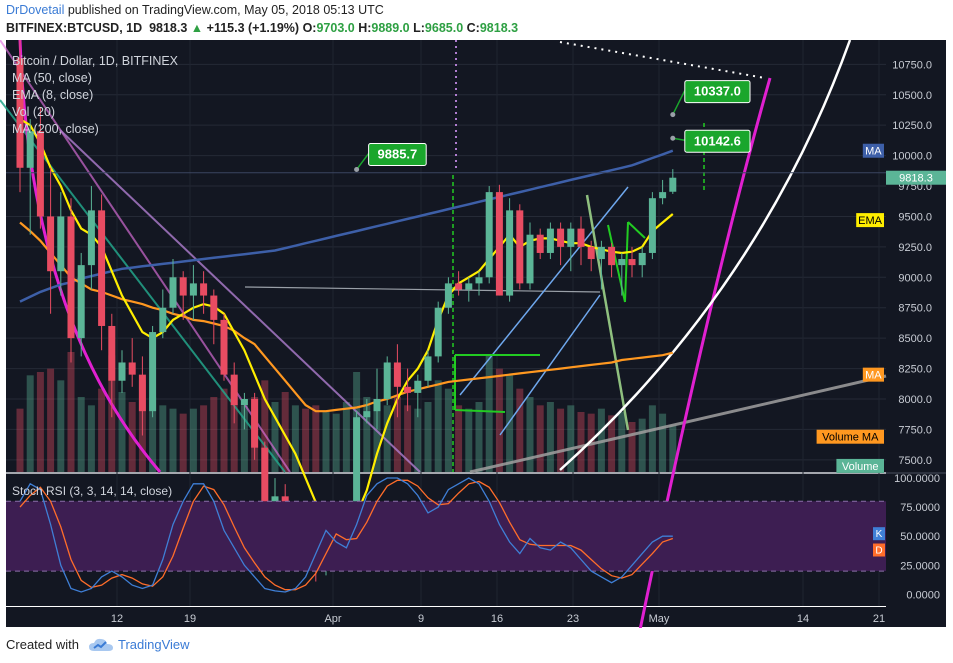 The width and height of the screenshot is (953, 663). Describe the element at coordinates (422, 289) in the screenshot. I see `horizontal-ray` at that location.